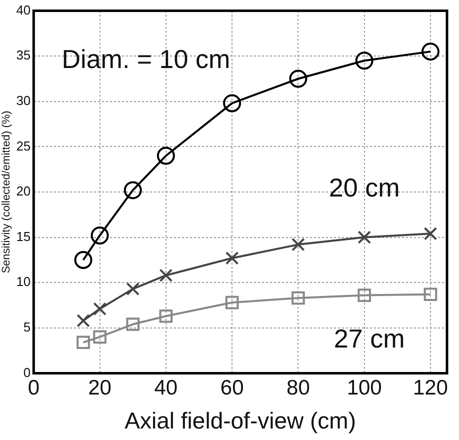 This screenshot has height=440, width=459. Describe the element at coordinates (23, 146) in the screenshot. I see `y-tick-label: 25` at that location.